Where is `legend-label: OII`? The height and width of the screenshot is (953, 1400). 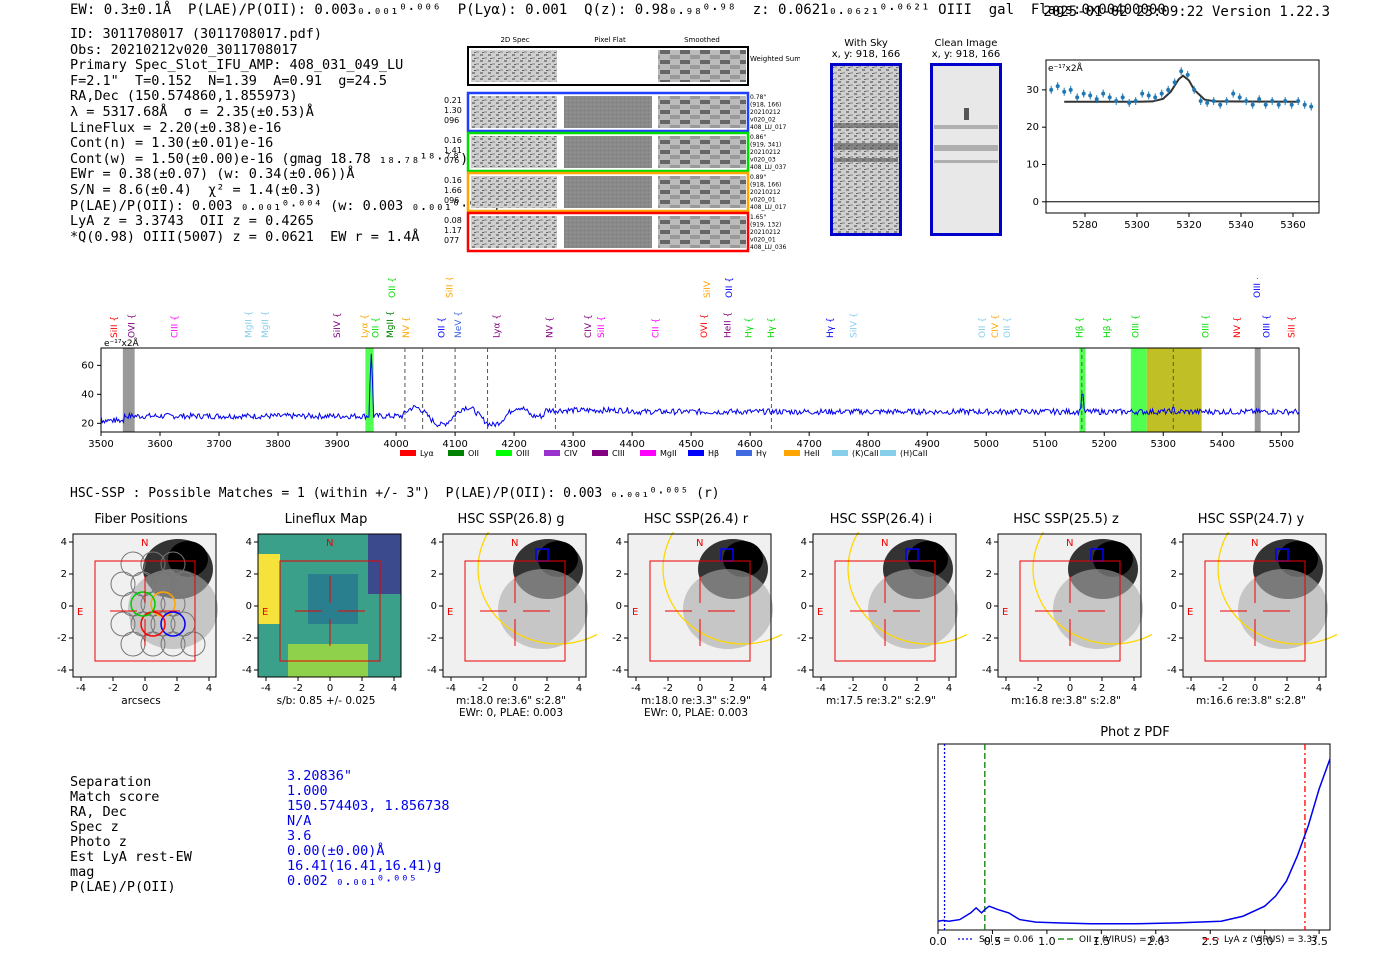 legend-label: OII is located at coordinates (473, 453).